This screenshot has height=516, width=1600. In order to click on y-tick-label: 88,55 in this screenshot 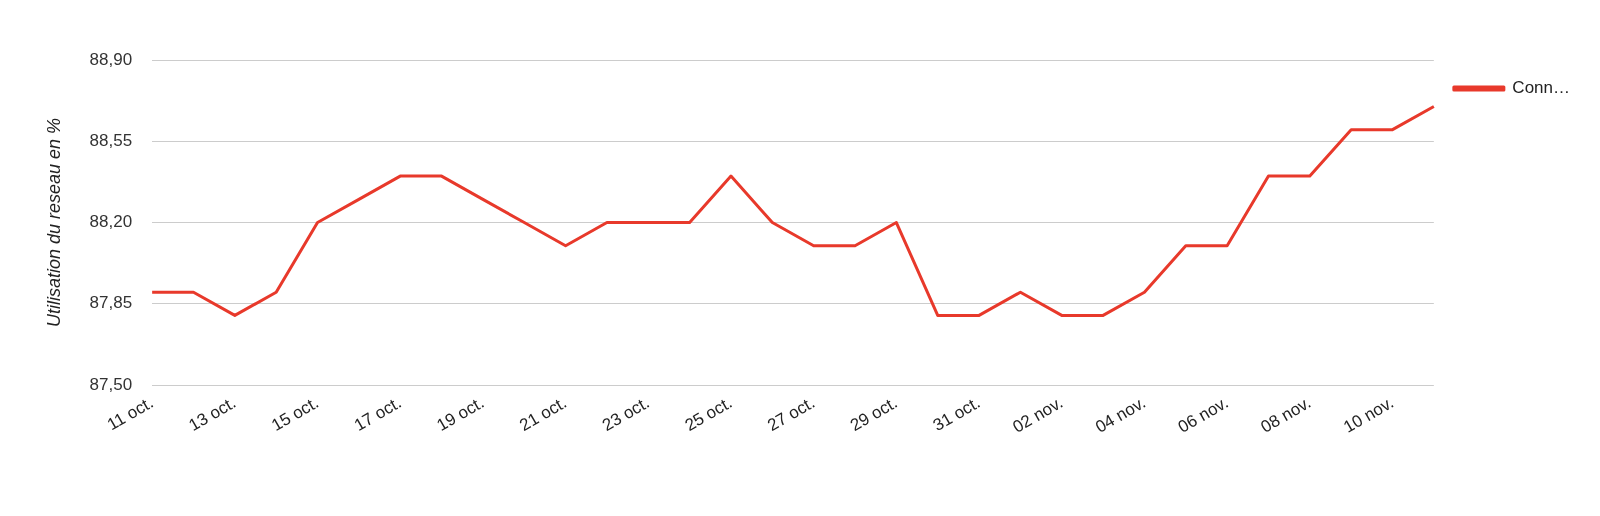, I will do `click(111, 140)`.